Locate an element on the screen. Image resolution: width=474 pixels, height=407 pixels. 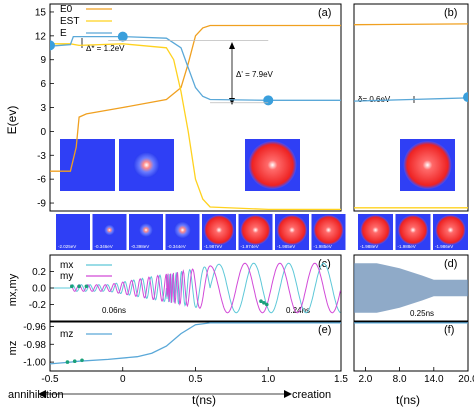
panel-label-a: (a) is located at coordinates (324, 13).